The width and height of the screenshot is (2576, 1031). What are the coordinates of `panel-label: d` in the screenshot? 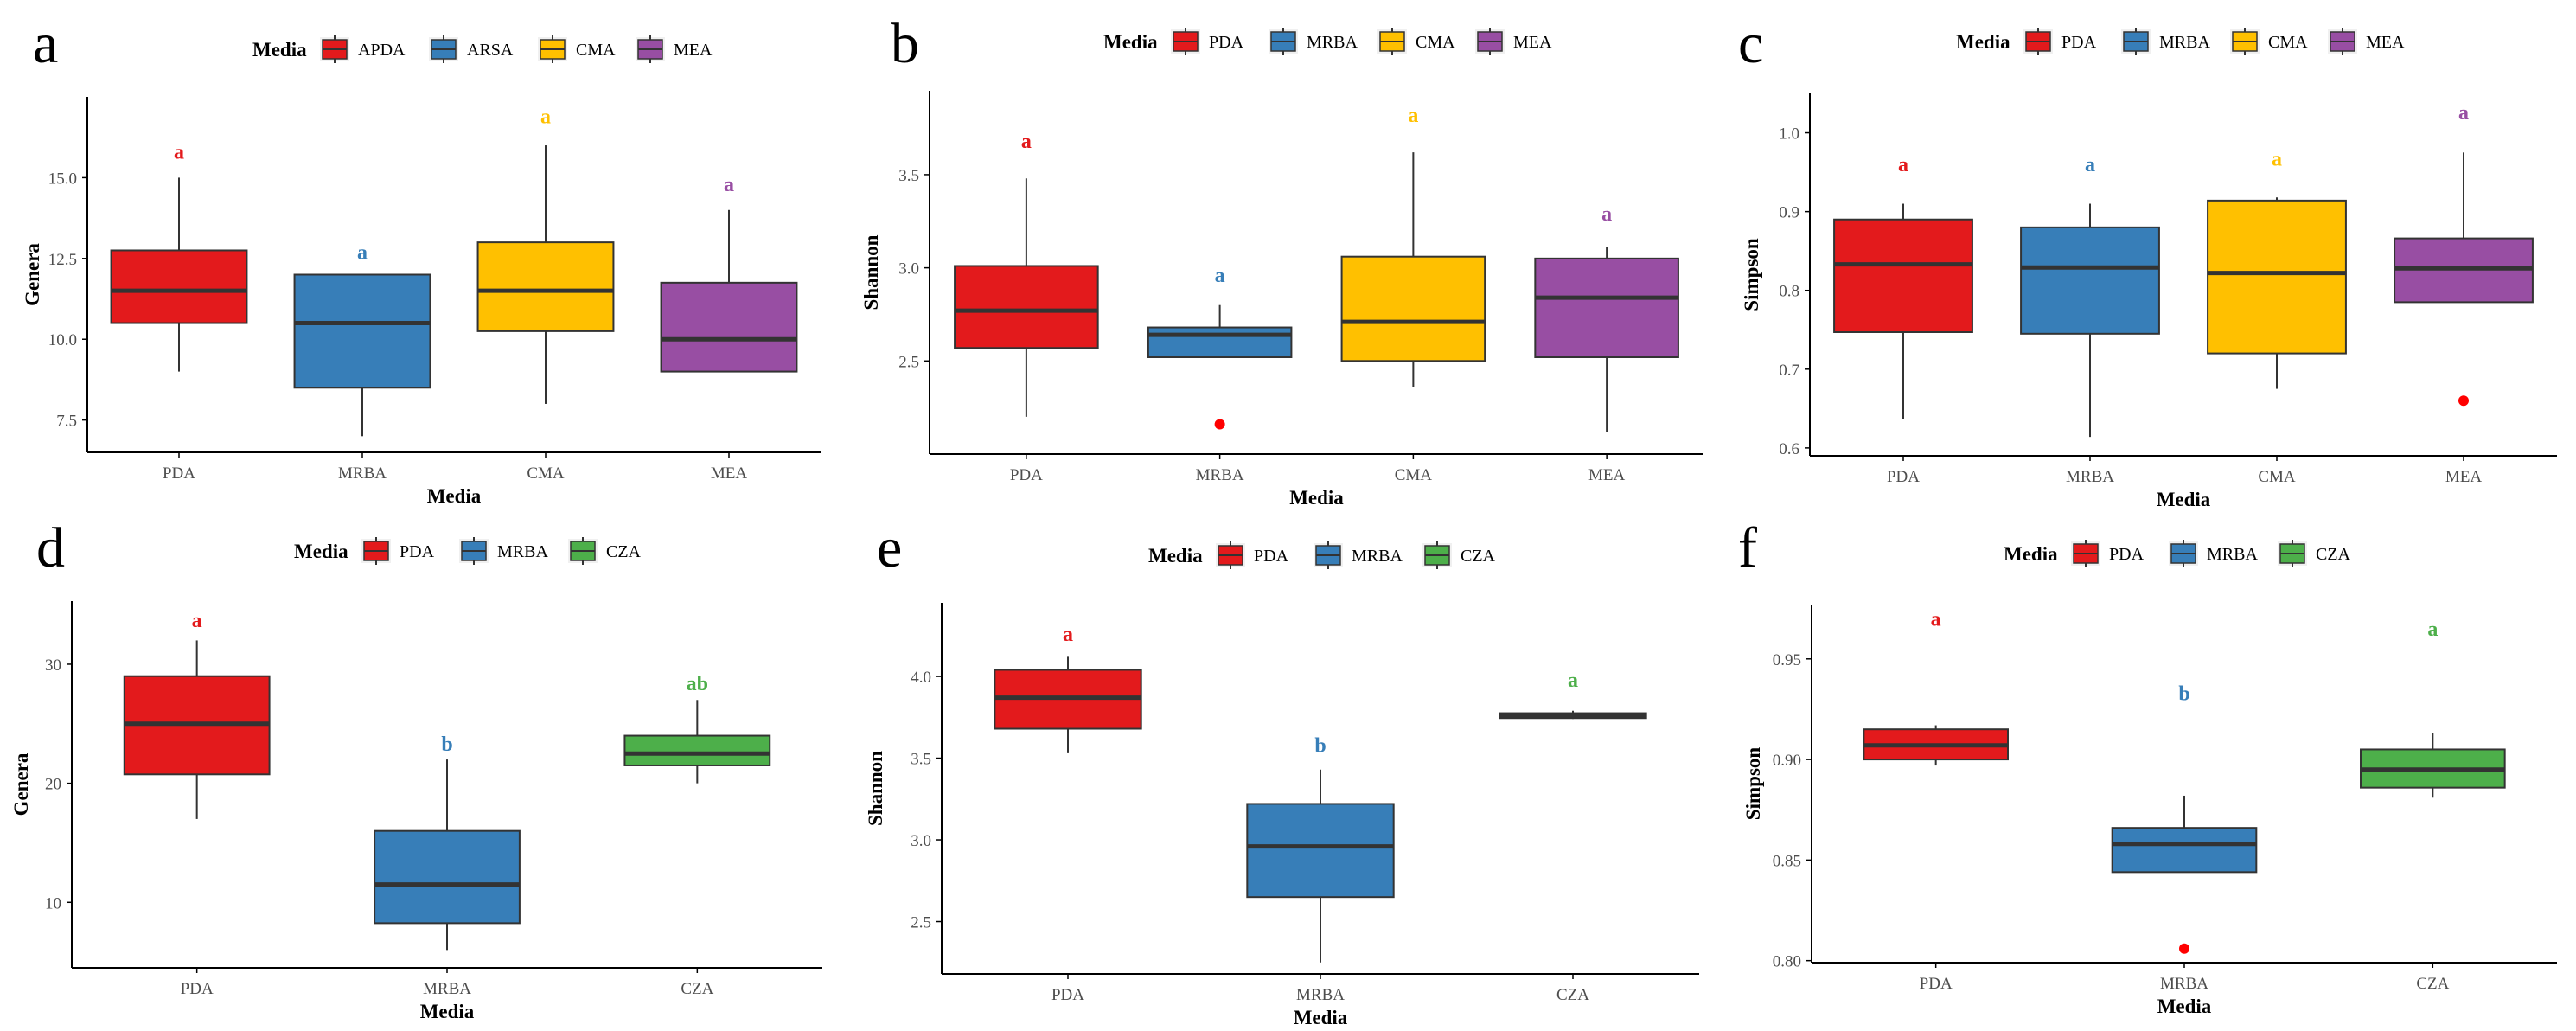 It's located at (51, 548).